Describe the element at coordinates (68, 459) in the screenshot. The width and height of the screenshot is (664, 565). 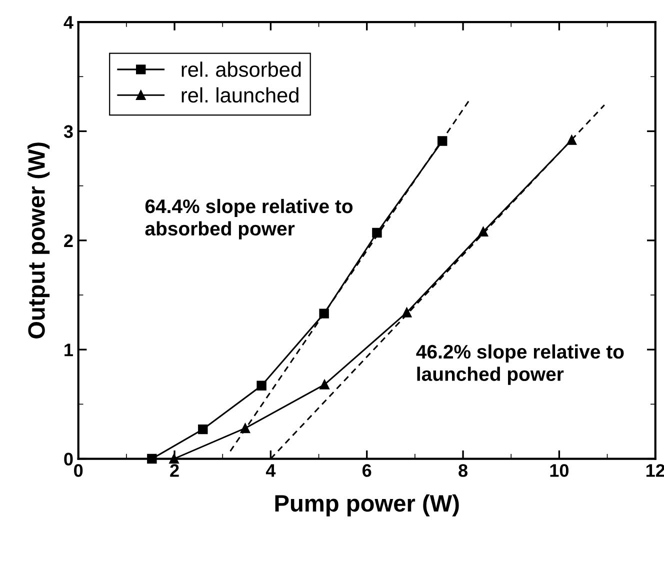
I see `y-tick-label: 0` at that location.